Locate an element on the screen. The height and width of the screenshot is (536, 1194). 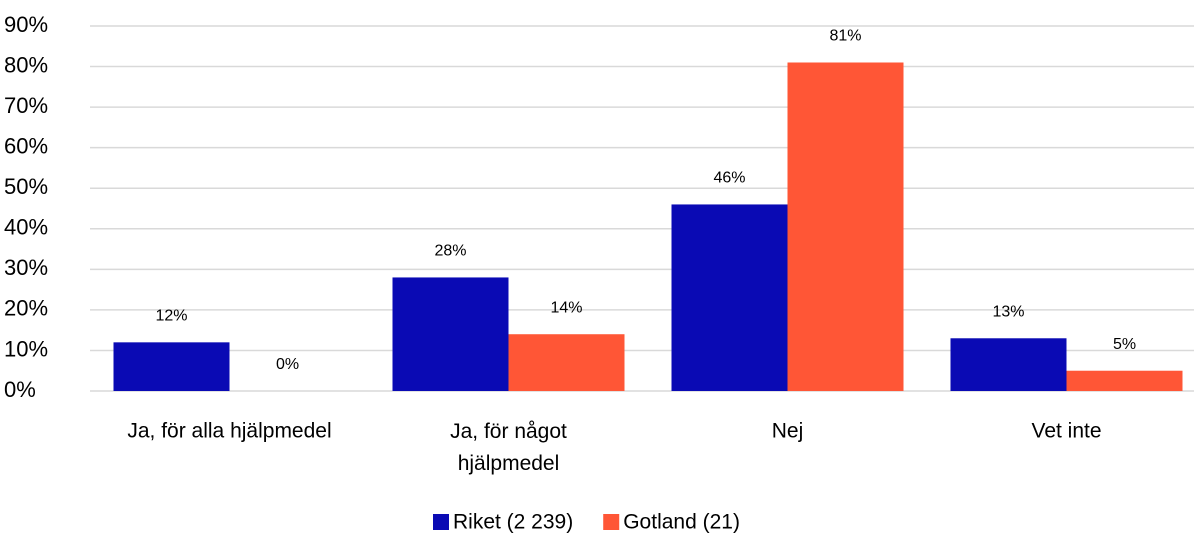
data-label: 5% is located at coordinates (1124, 344).